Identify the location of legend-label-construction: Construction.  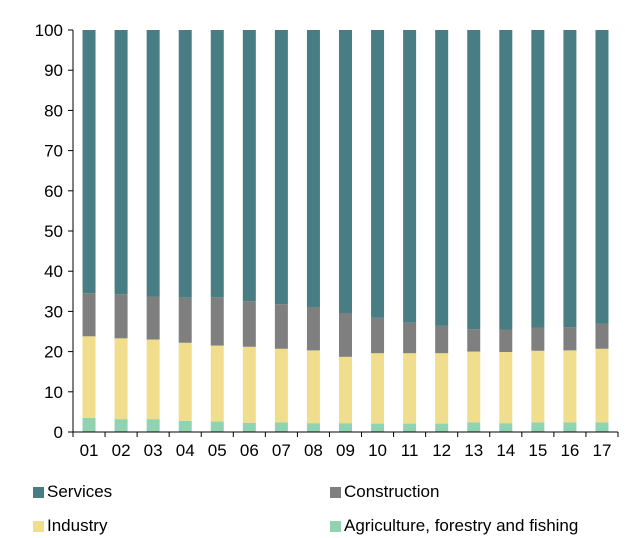
(392, 491).